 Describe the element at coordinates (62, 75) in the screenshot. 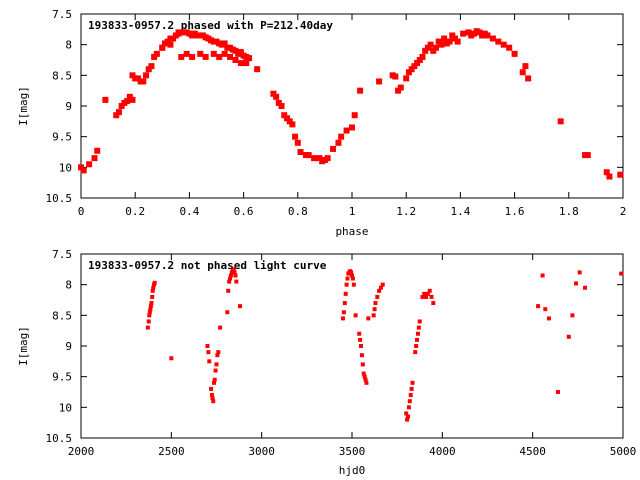

I see `y-tick-label: 8.5` at that location.